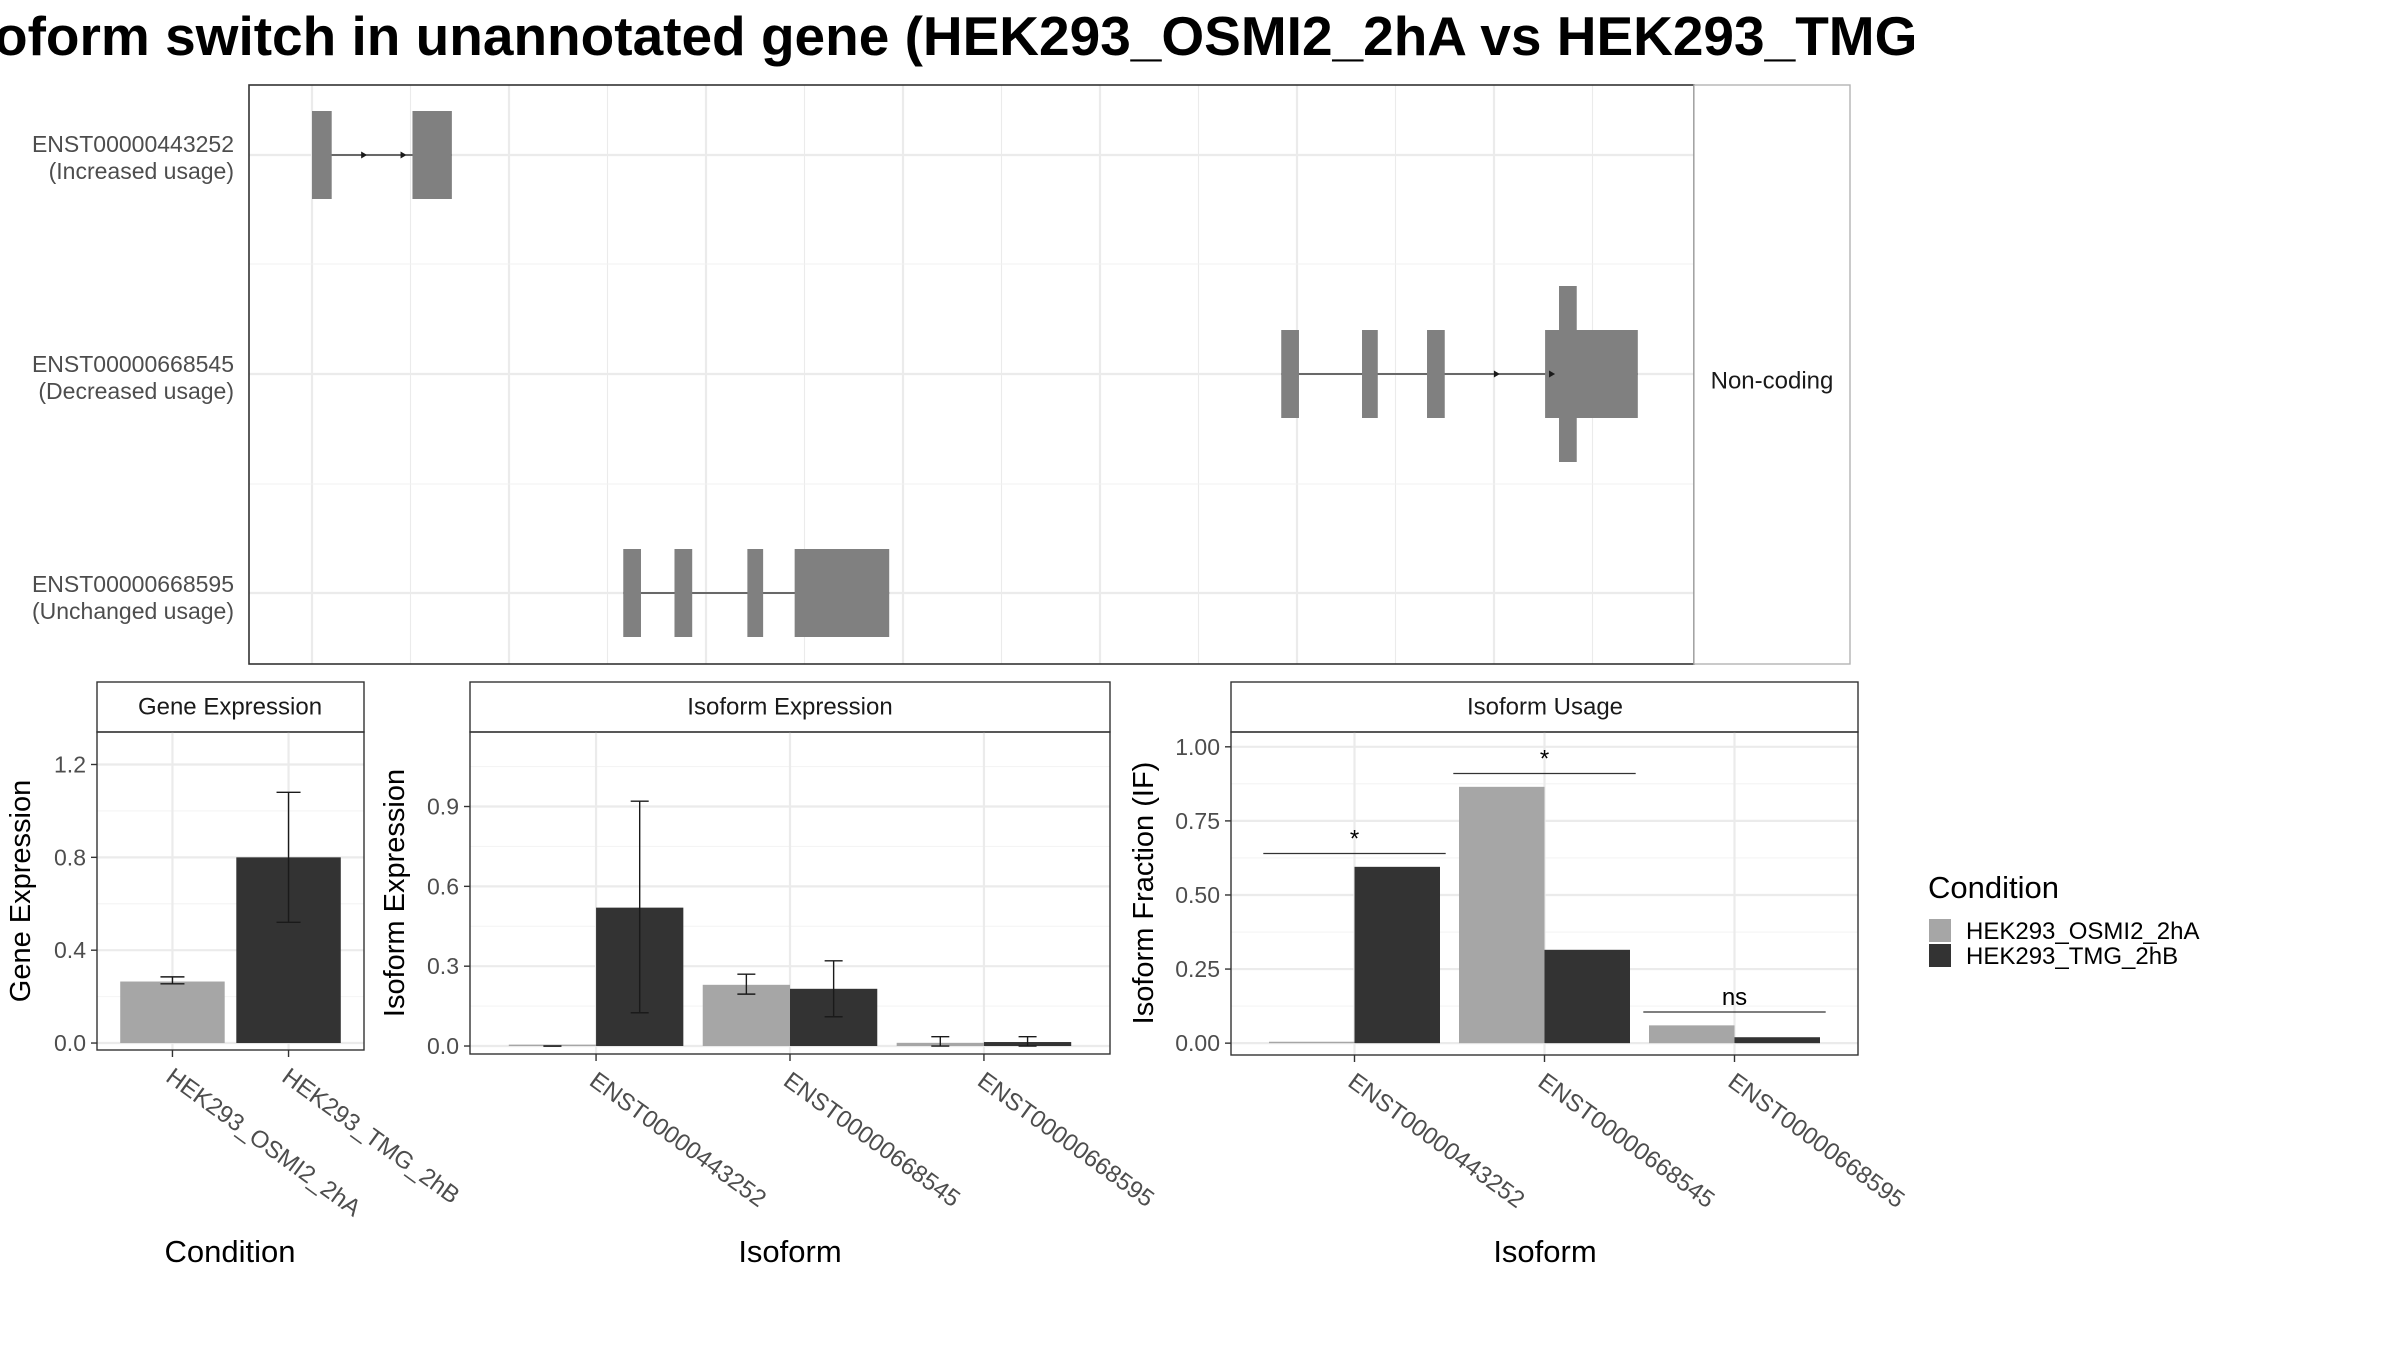  What do you see at coordinates (789, 706) in the screenshot?
I see `isoform-expression-title: Isoform Expression` at bounding box center [789, 706].